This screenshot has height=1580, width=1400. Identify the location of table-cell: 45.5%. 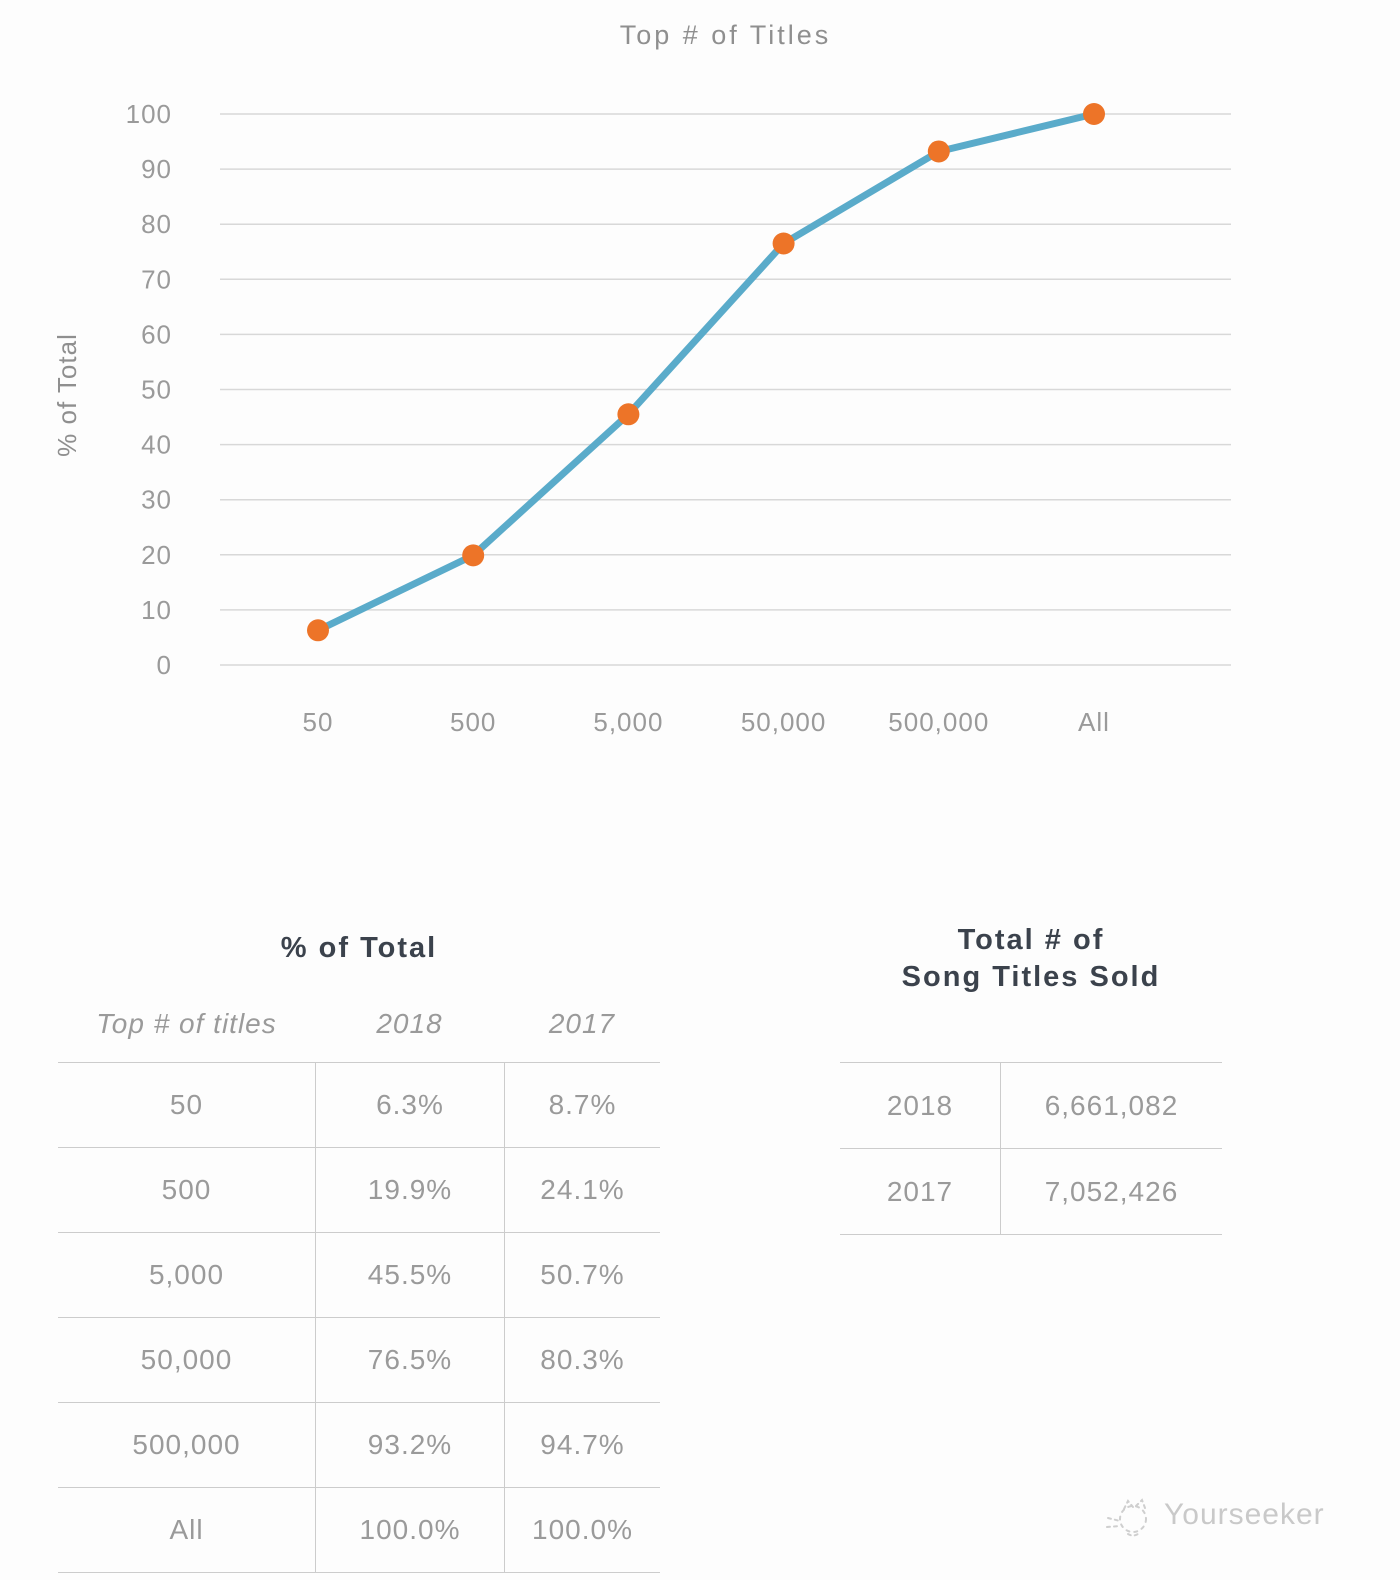
(409, 1275).